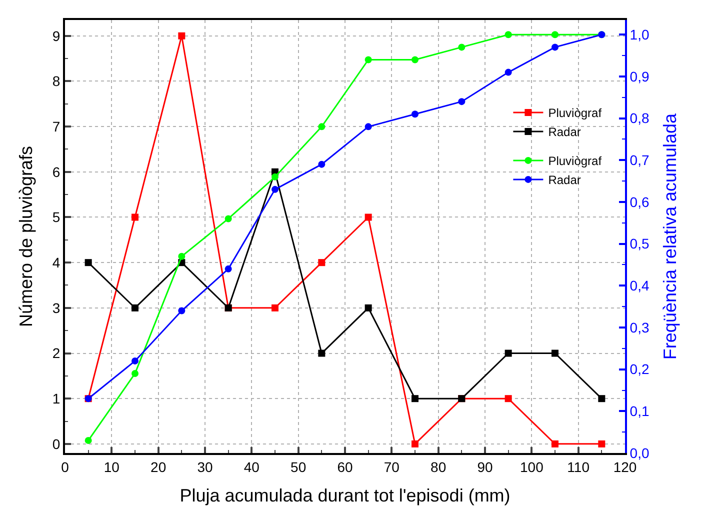 The height and width of the screenshot is (518, 715). What do you see at coordinates (205, 466) in the screenshot?
I see `x-tick-label: 30` at bounding box center [205, 466].